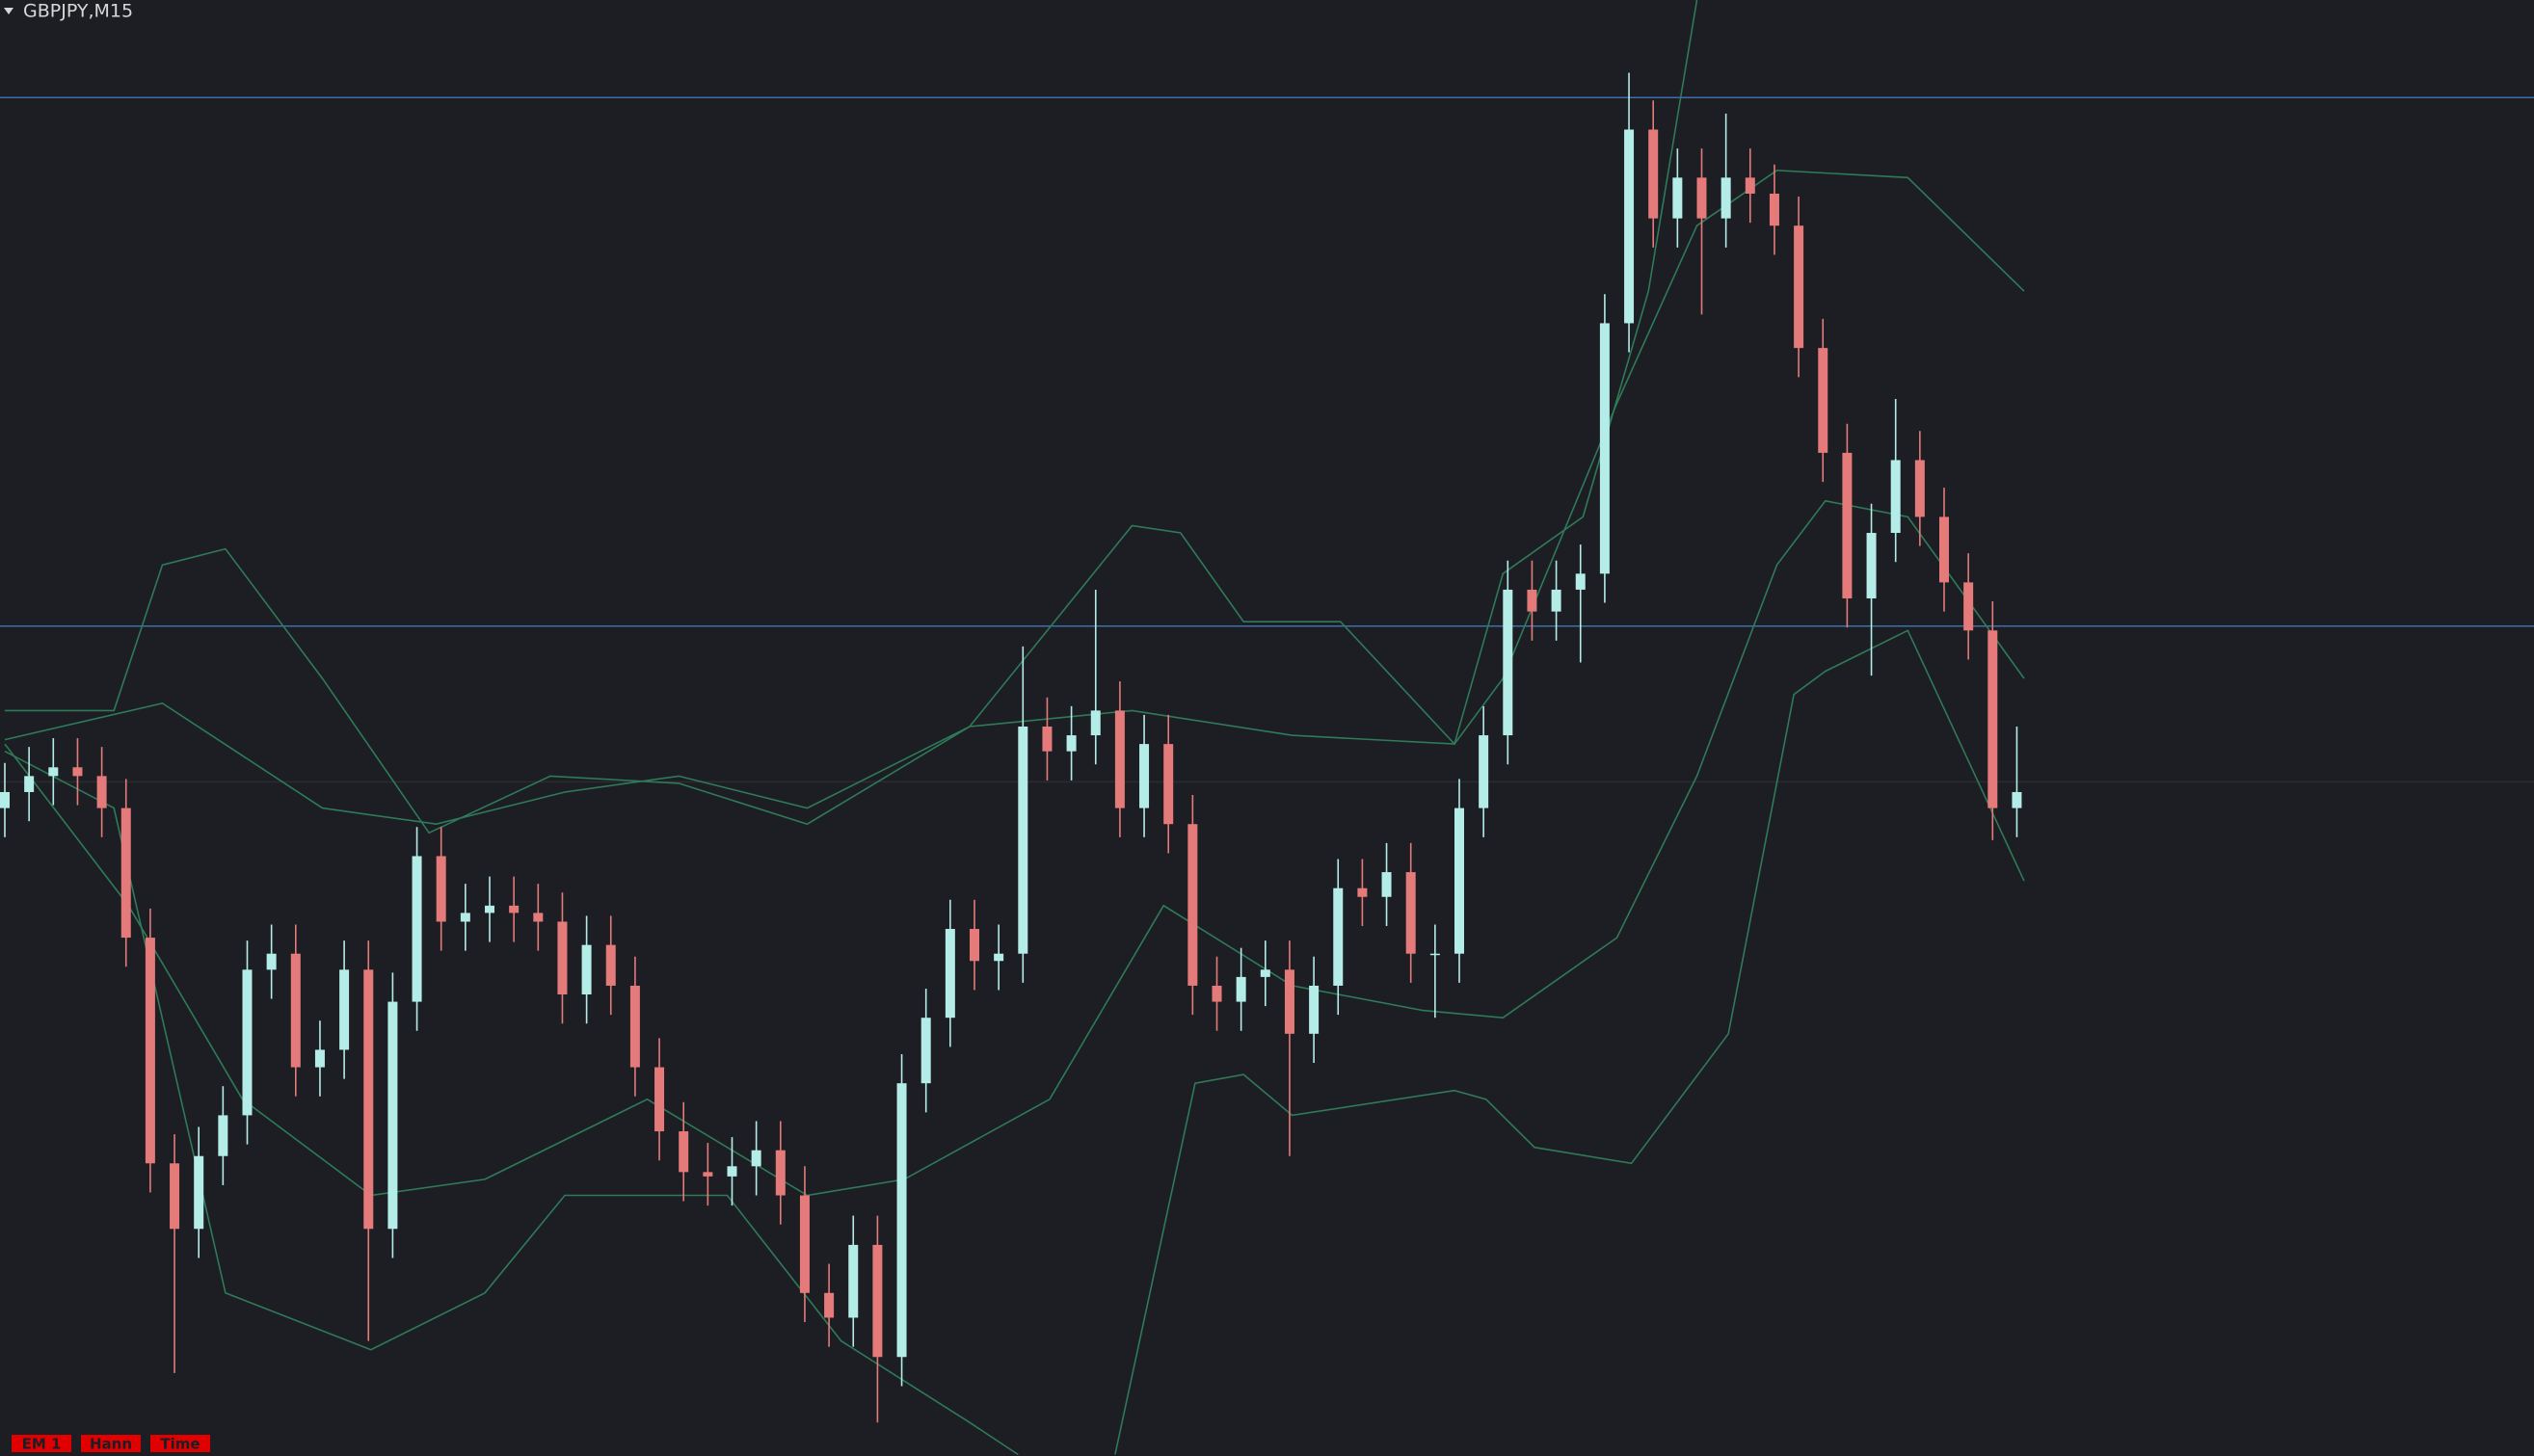 This screenshot has height=1456, width=2534. I want to click on menu-arrow, so click(8, 11).